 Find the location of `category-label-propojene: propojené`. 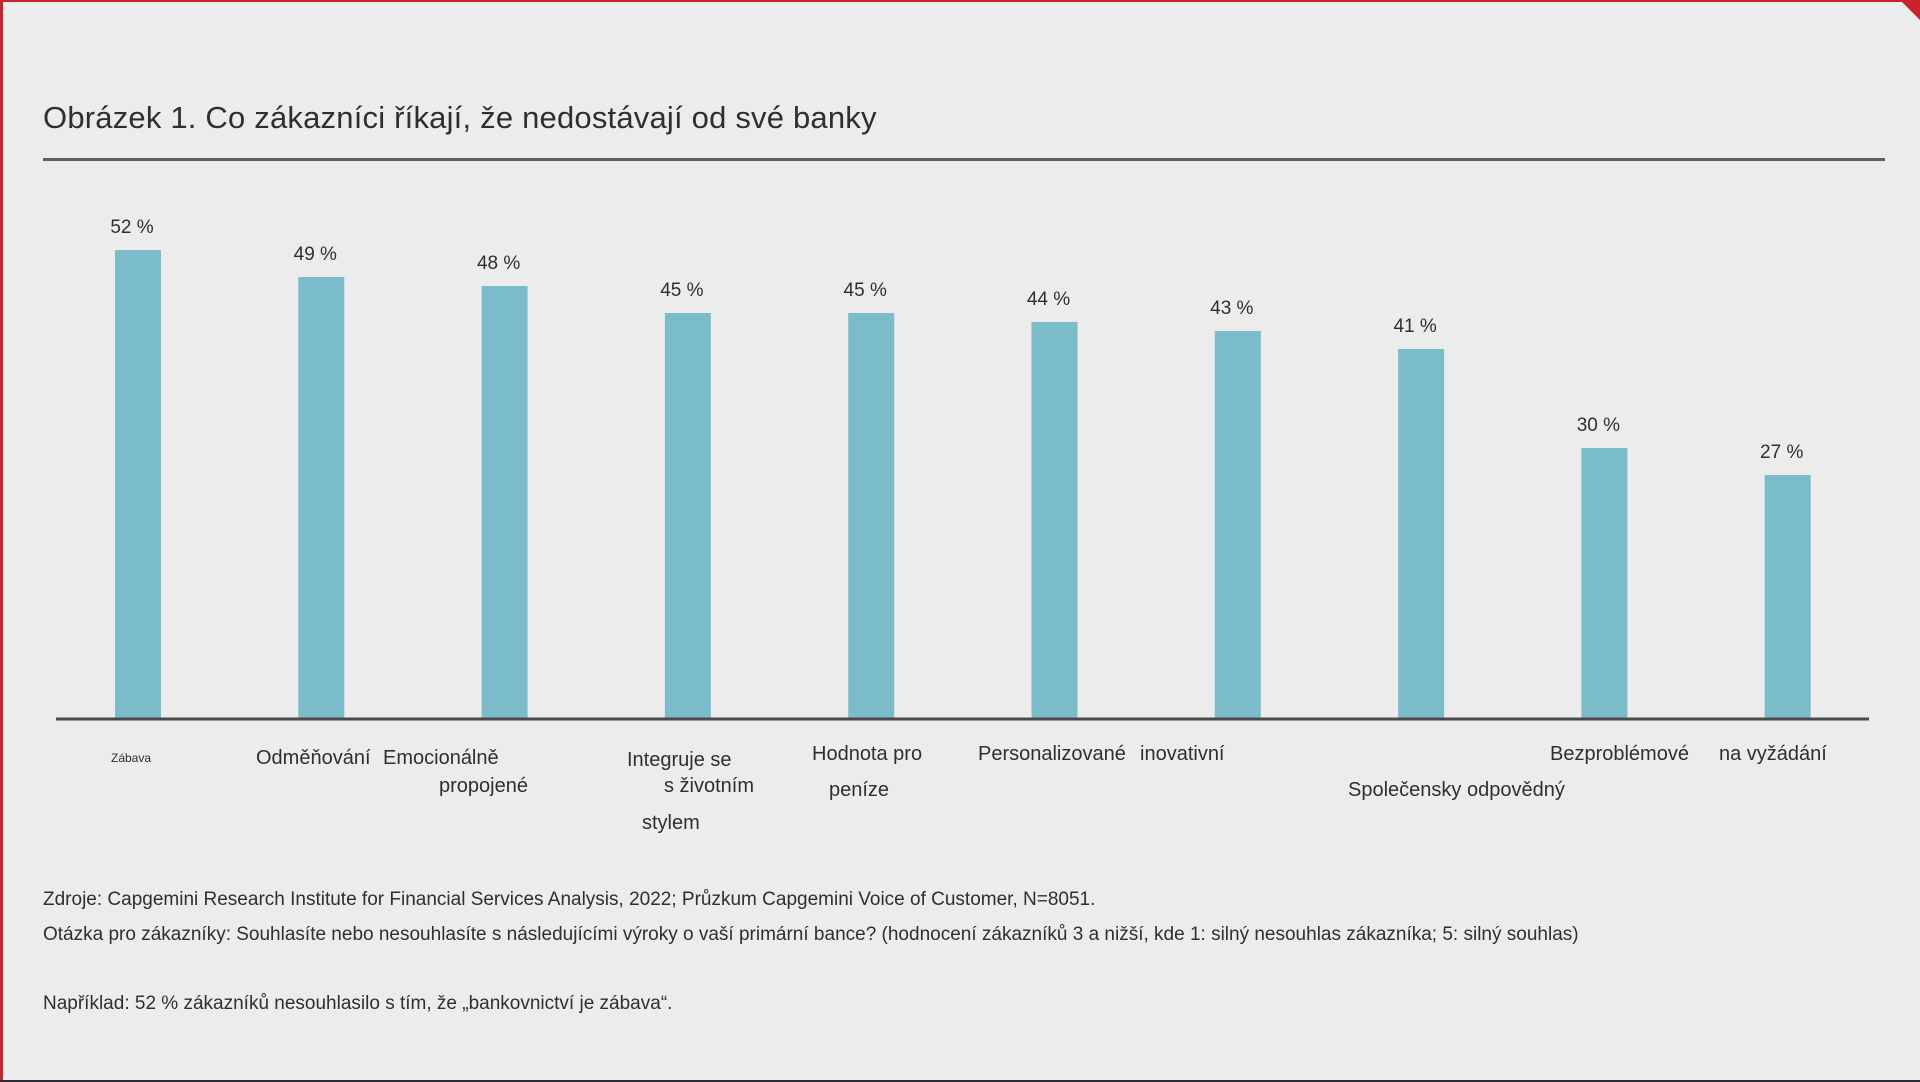

category-label-propojene: propojené is located at coordinates (483, 786).